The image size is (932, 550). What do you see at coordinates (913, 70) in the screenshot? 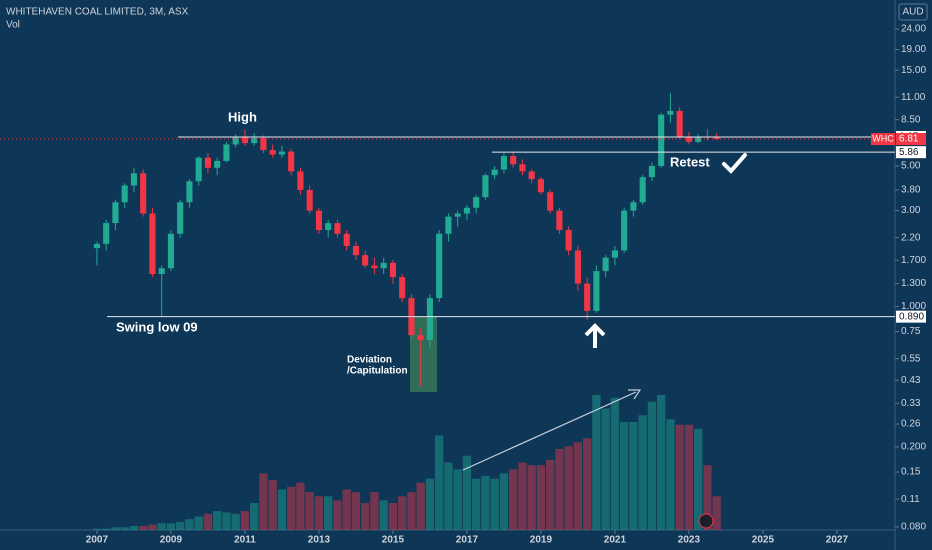
I see `y-tick-label: 15.00` at bounding box center [913, 70].